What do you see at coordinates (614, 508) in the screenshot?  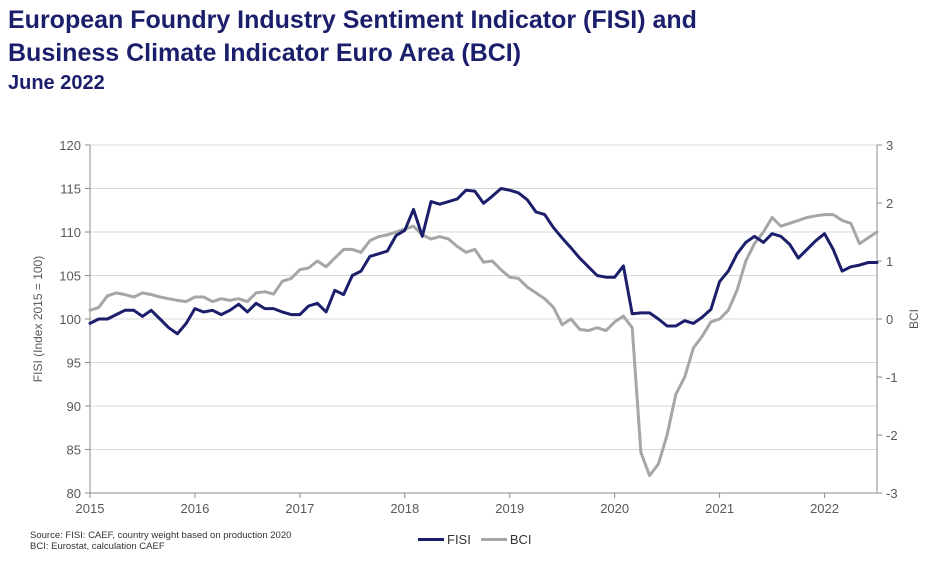 I see `x-tick-label-2020: 2020` at bounding box center [614, 508].